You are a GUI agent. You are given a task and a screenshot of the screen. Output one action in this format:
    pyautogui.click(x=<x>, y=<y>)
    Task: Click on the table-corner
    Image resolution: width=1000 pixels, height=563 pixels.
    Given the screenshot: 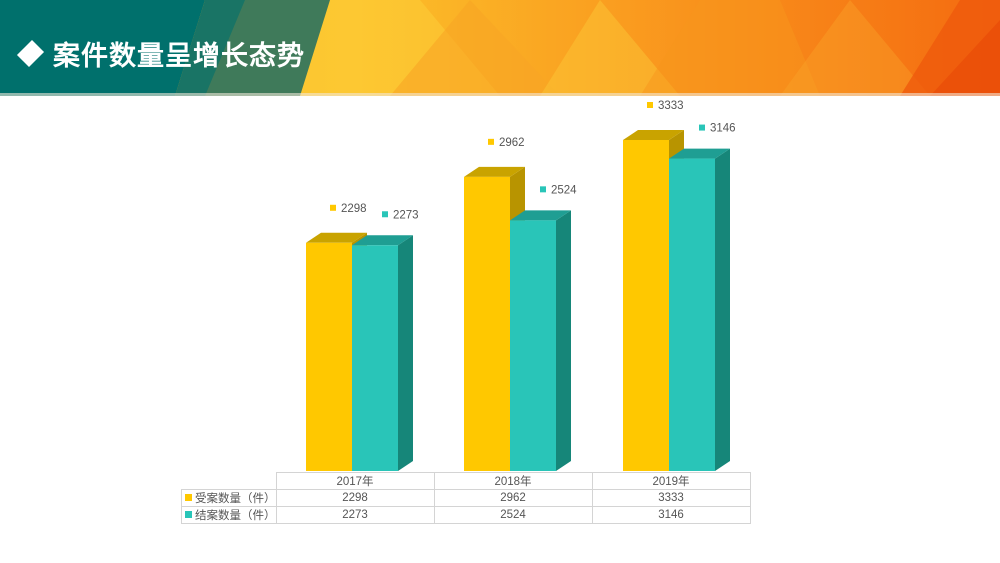 What is the action you would take?
    pyautogui.click(x=229, y=481)
    